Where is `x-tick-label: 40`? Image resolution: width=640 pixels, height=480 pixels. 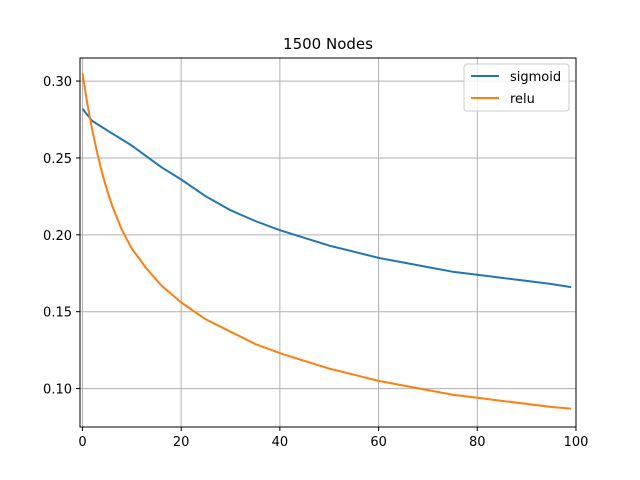 x-tick-label: 40 is located at coordinates (280, 442).